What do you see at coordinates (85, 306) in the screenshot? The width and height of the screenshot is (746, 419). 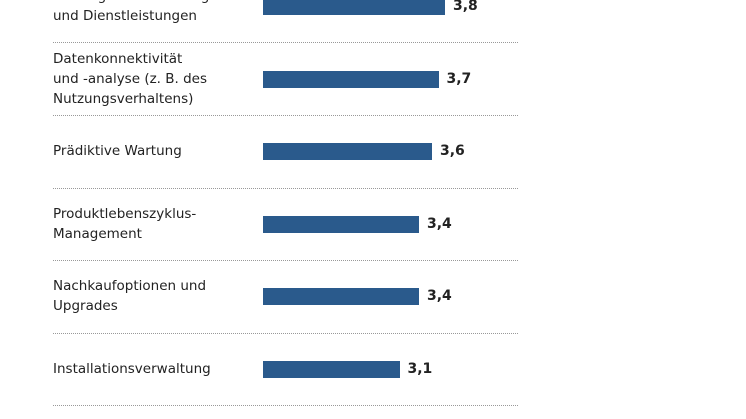 I see `category-label-line: Upgrades` at bounding box center [85, 306].